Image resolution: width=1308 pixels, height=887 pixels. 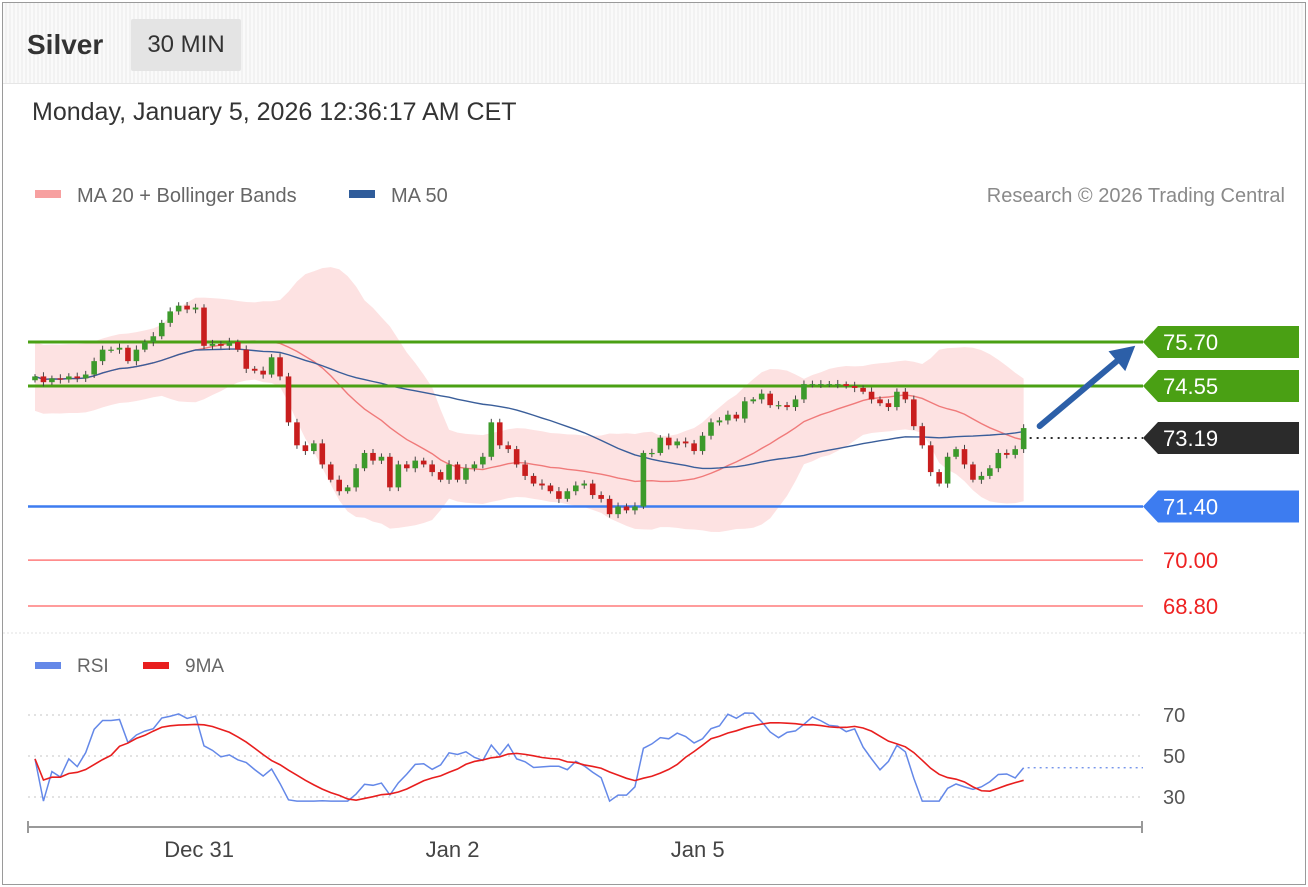 What do you see at coordinates (529, 411) in the screenshot?
I see `moving-averages` at bounding box center [529, 411].